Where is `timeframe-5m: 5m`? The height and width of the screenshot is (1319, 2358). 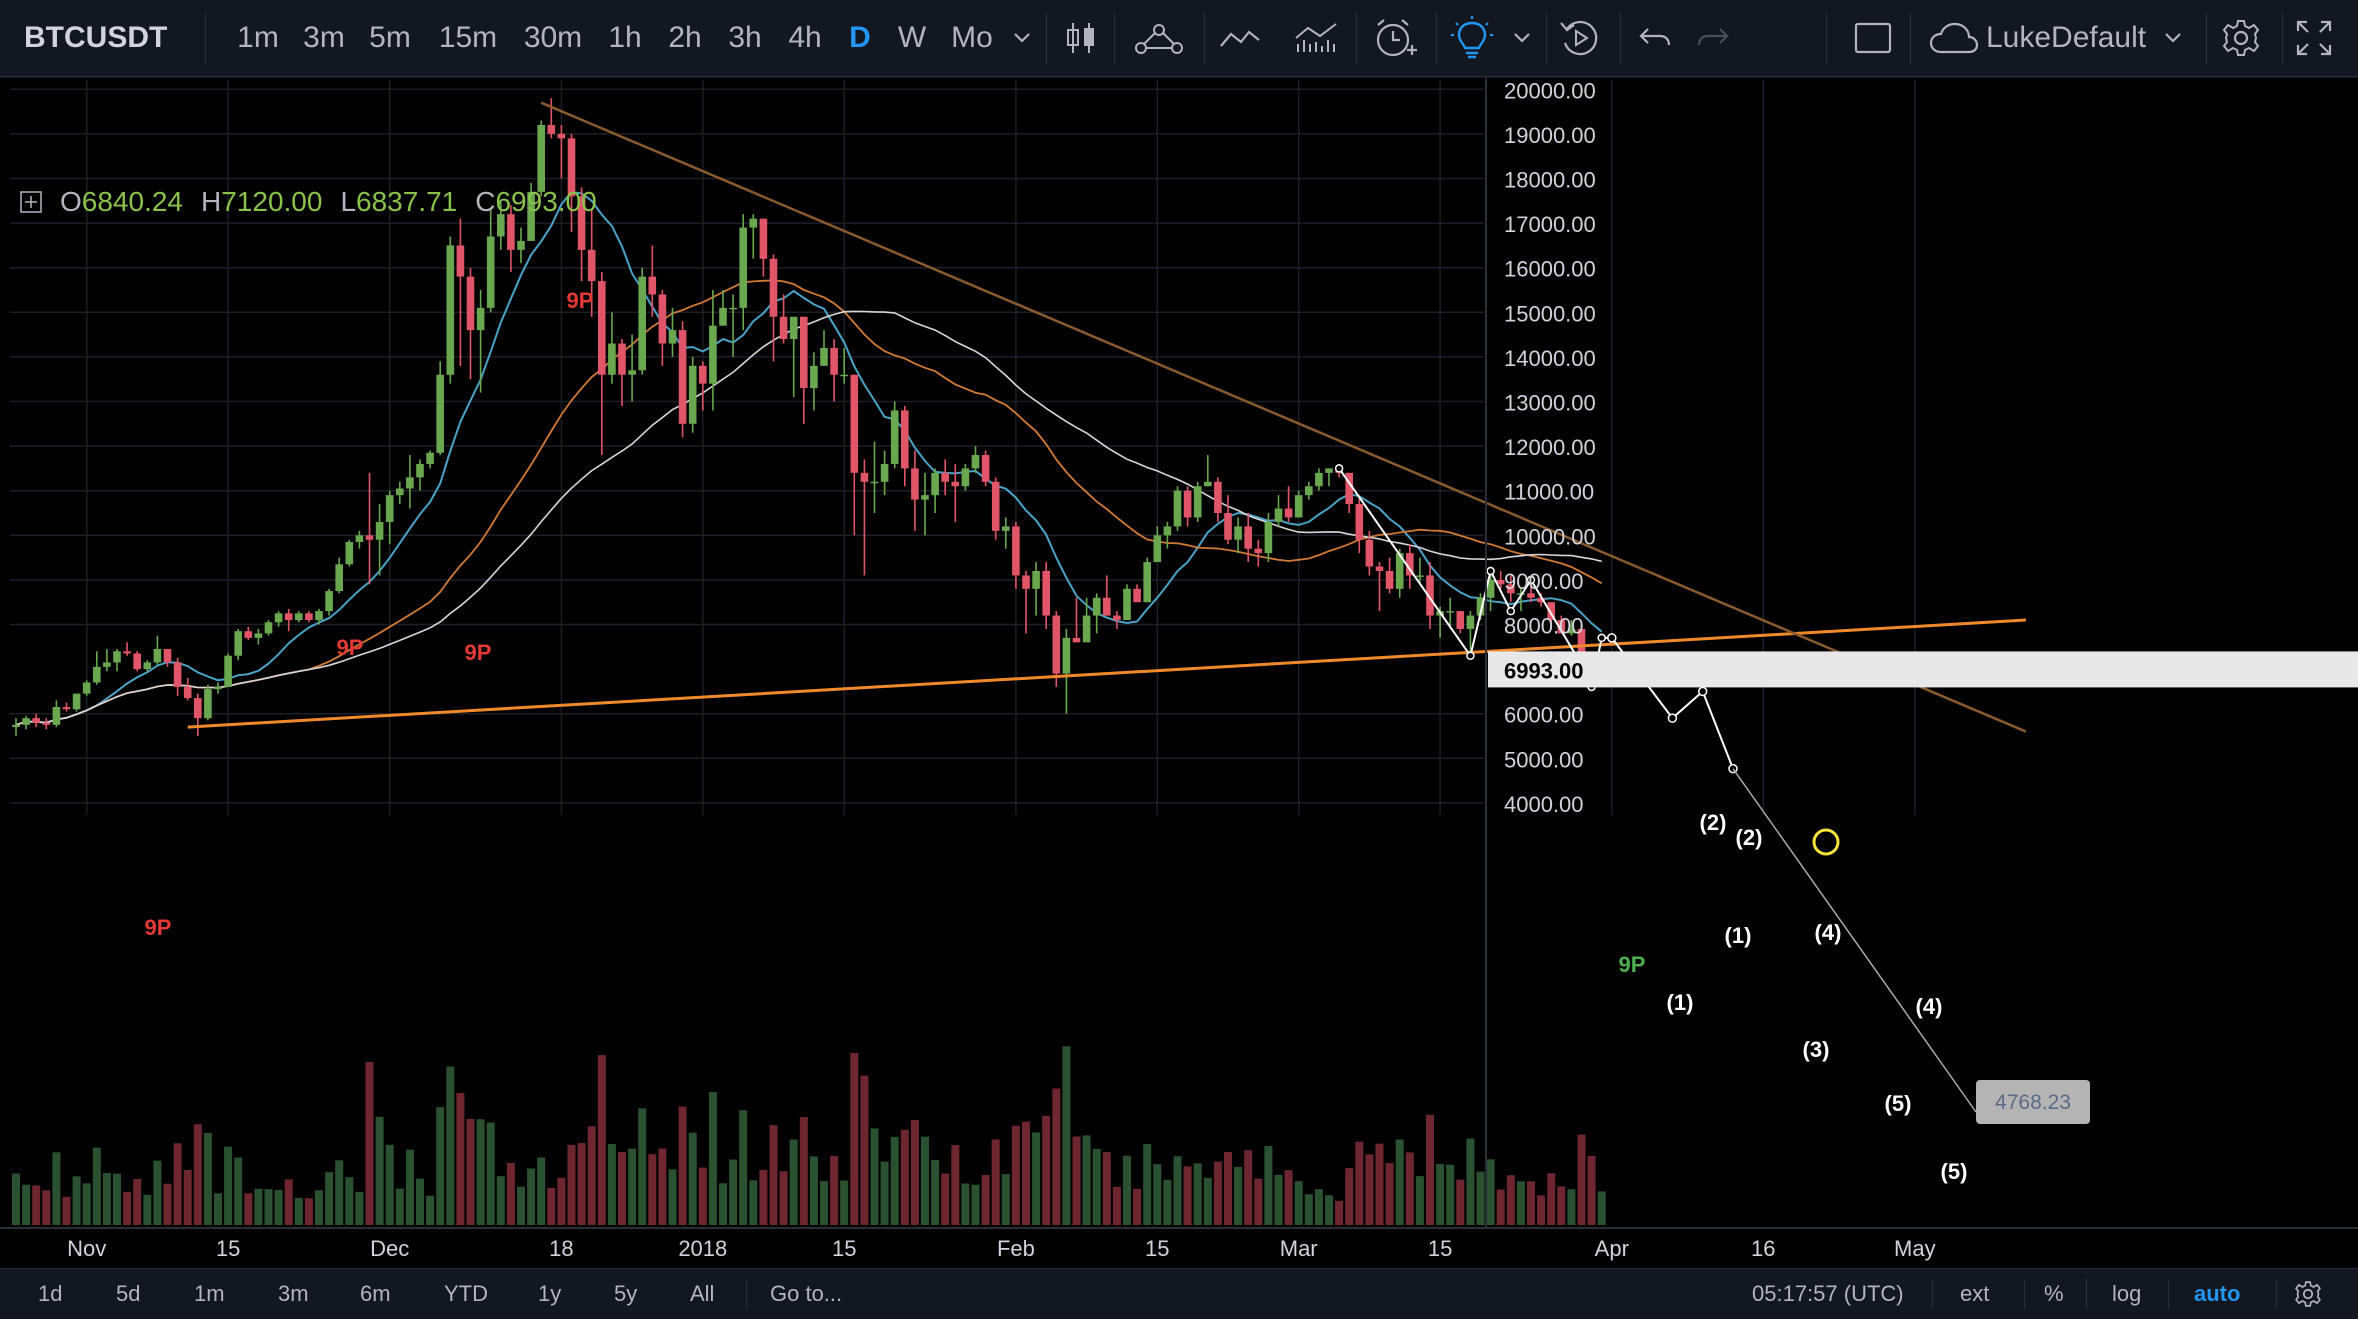 timeframe-5m: 5m is located at coordinates (390, 37).